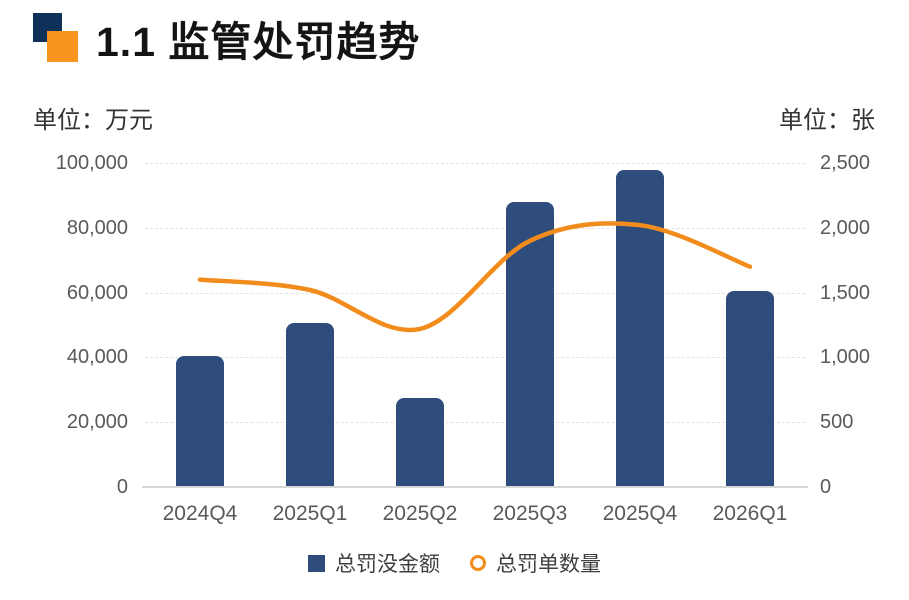 The image size is (909, 600). I want to click on axis-tick-label: 2,500, so click(845, 163).